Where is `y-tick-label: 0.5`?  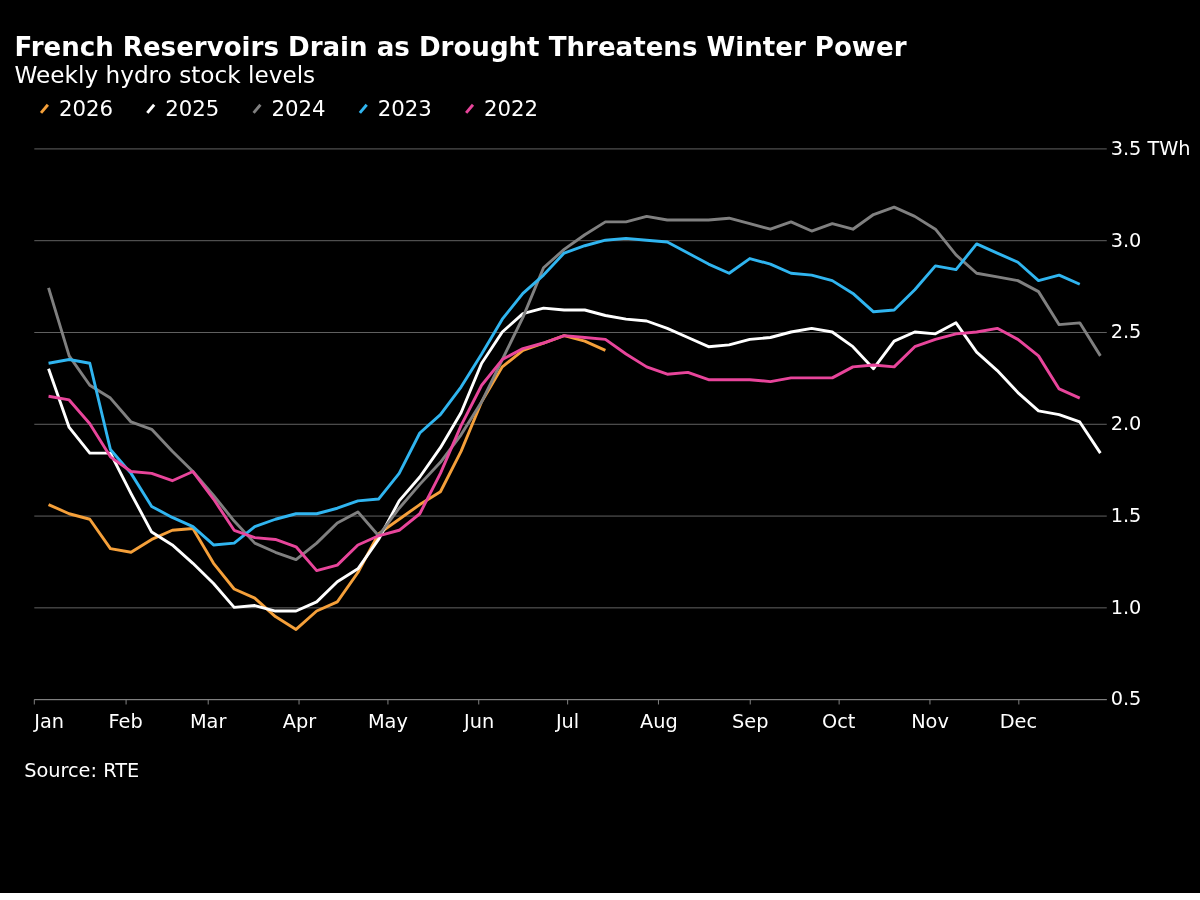 y-tick-label: 0.5 is located at coordinates (1126, 699).